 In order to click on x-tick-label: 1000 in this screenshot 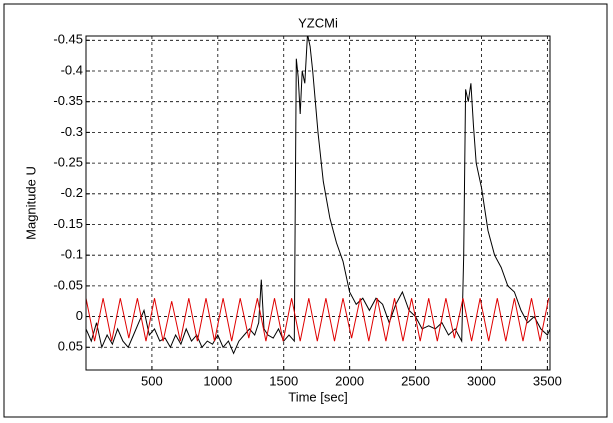, I will do `click(217, 380)`.